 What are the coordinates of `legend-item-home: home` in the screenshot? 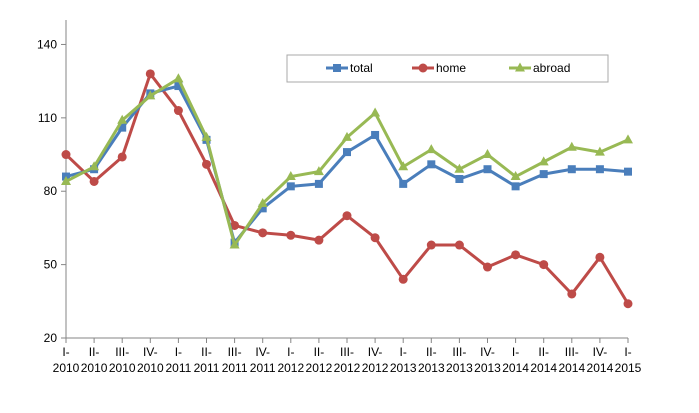 It's located at (439, 68).